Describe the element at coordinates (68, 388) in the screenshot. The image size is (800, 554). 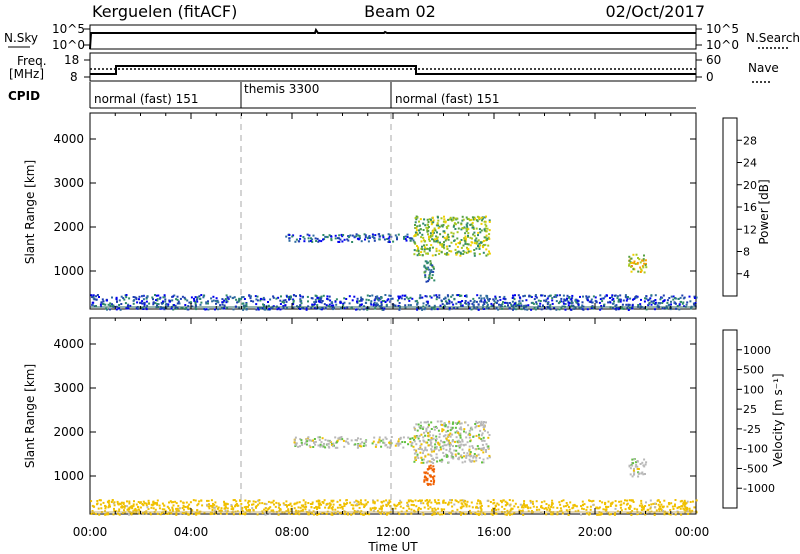
I see `velocity-ytick-3000: 3000` at that location.